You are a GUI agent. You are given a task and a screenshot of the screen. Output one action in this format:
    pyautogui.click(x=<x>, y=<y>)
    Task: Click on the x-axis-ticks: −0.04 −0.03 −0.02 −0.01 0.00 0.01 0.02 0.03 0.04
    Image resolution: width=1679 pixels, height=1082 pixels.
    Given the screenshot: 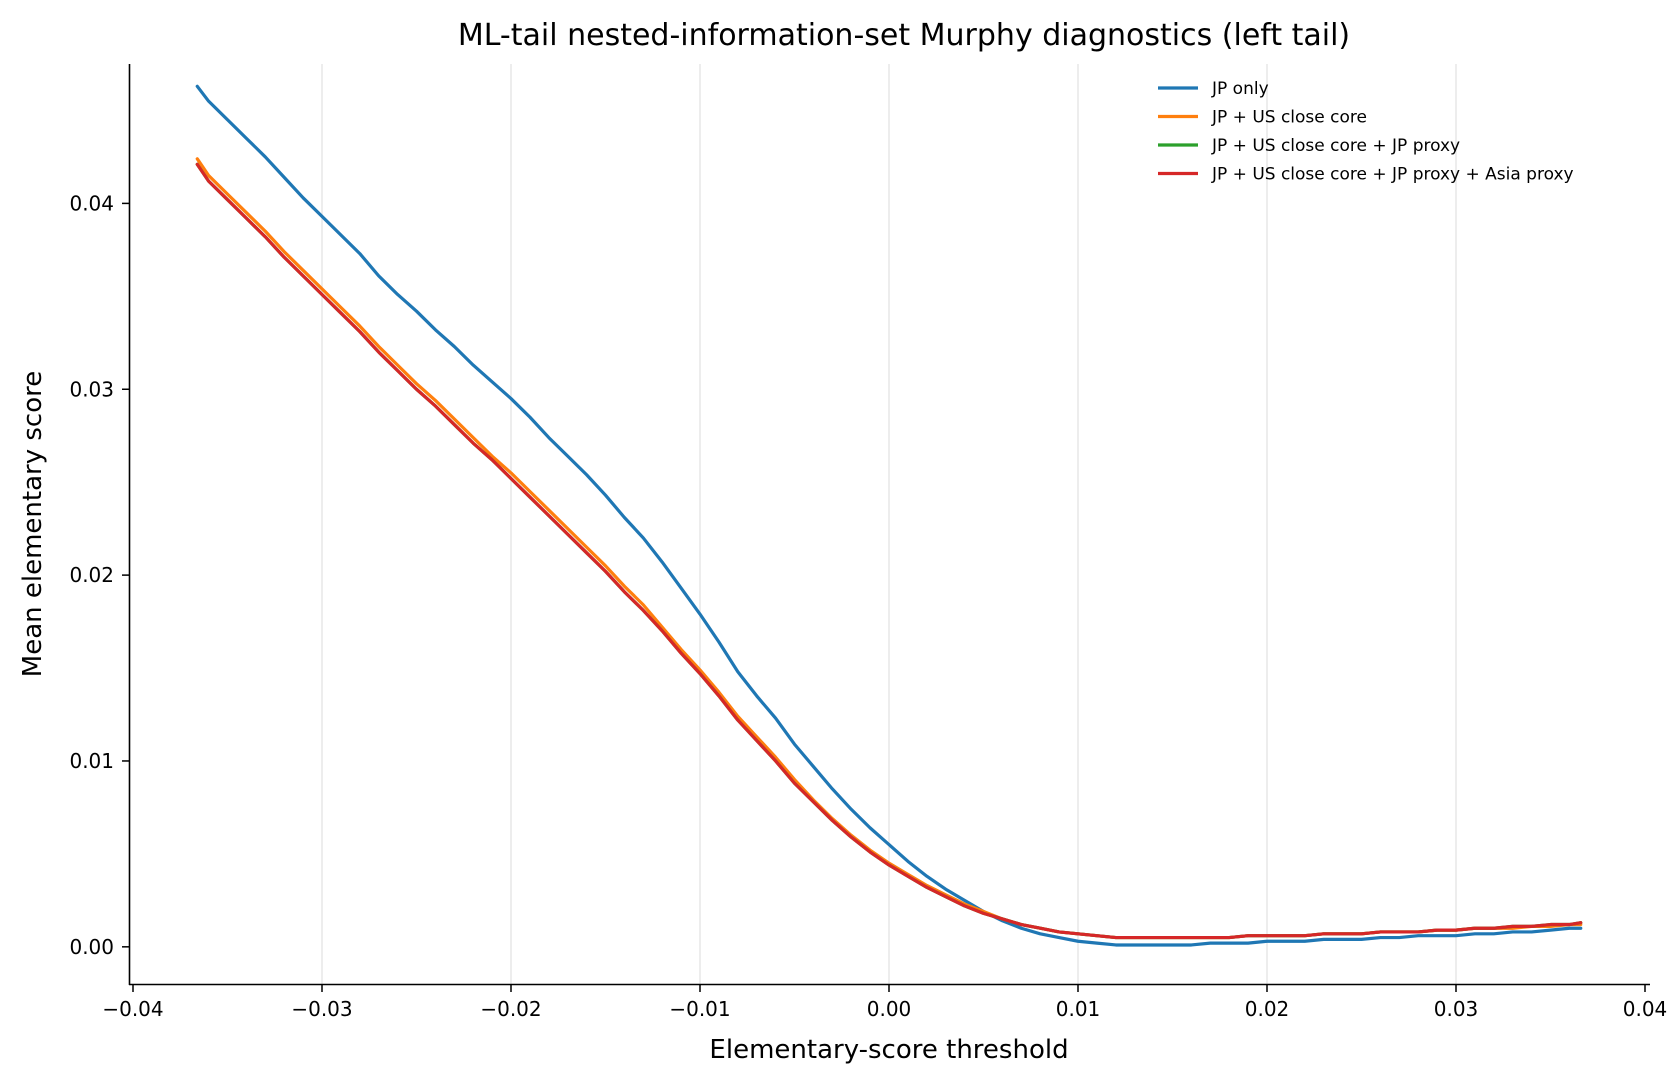 What is the action you would take?
    pyautogui.click(x=884, y=1003)
    